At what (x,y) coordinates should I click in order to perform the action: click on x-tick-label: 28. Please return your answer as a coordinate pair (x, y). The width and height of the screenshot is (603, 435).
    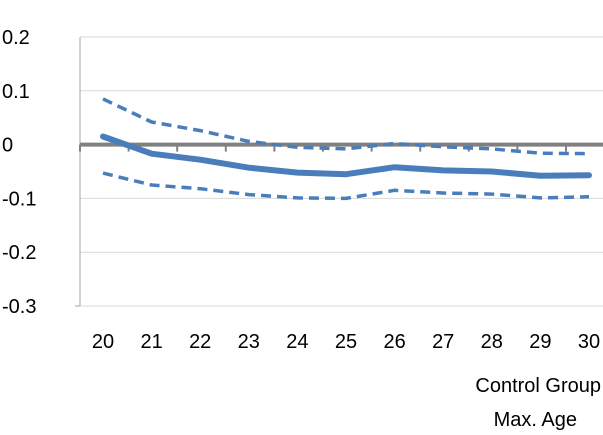
    Looking at the image, I should click on (492, 342).